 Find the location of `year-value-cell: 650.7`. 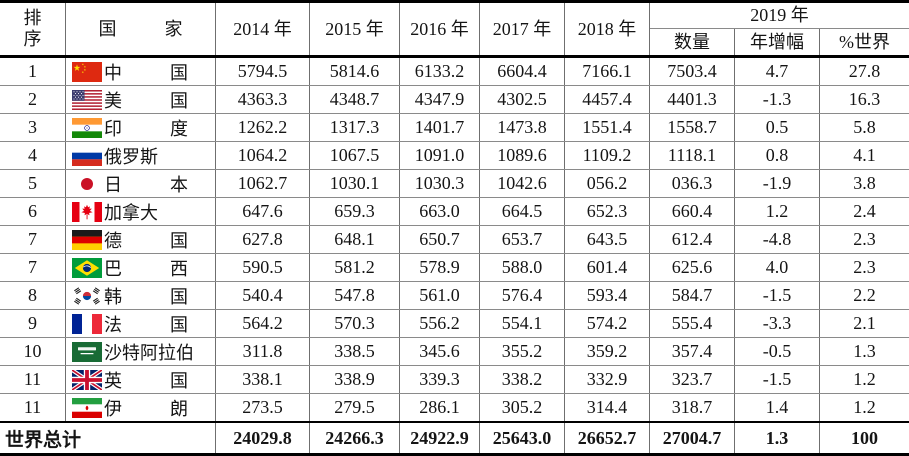

year-value-cell: 650.7 is located at coordinates (440, 239).